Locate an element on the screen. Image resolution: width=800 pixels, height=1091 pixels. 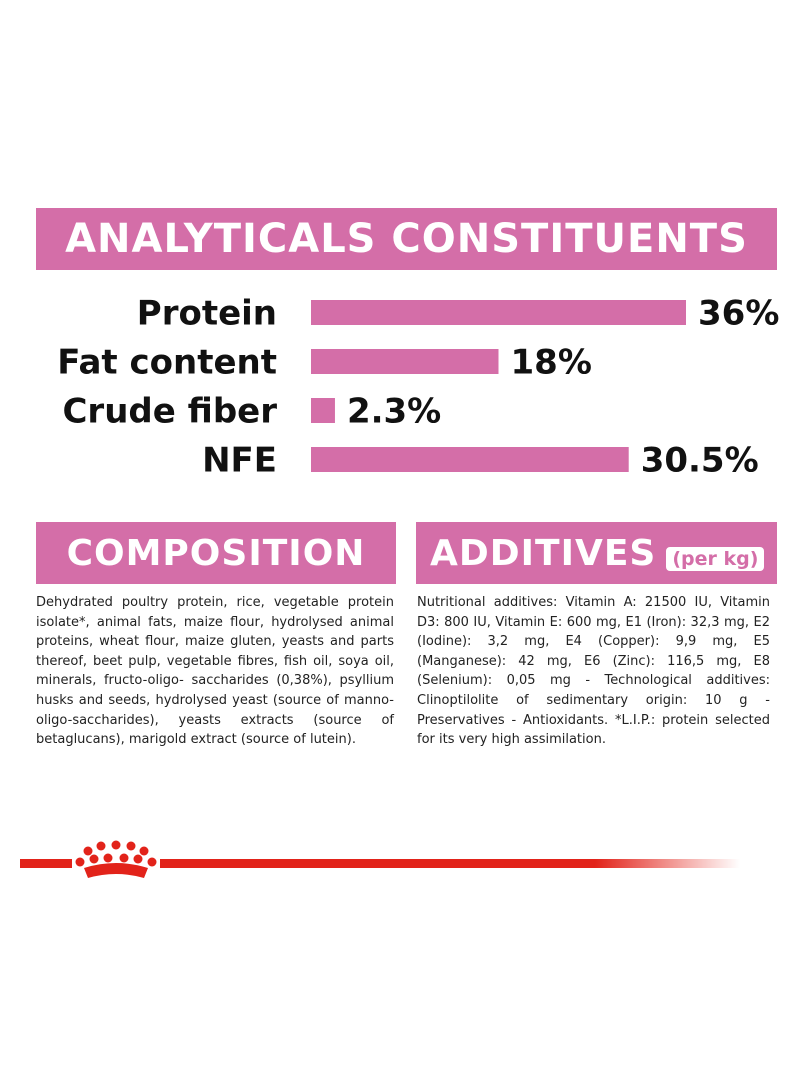
bar-nfe is located at coordinates (470, 459).